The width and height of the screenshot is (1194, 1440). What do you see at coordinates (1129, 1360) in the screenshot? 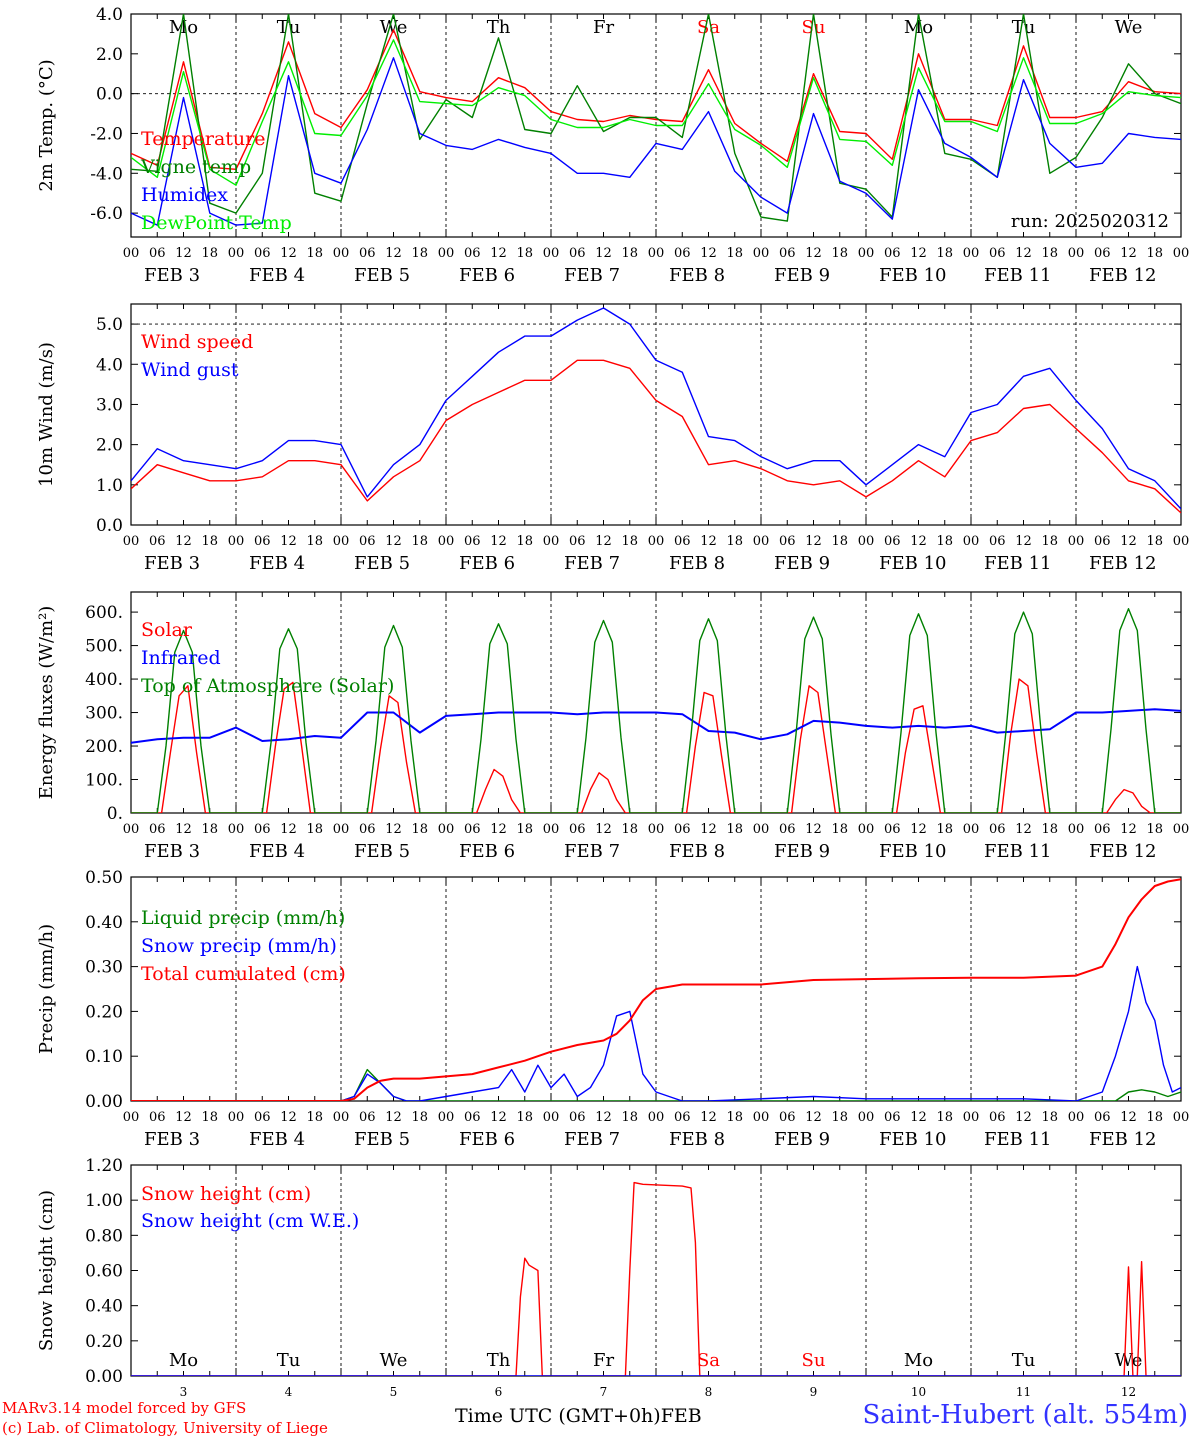
I see `weekday-label: We` at bounding box center [1129, 1360].